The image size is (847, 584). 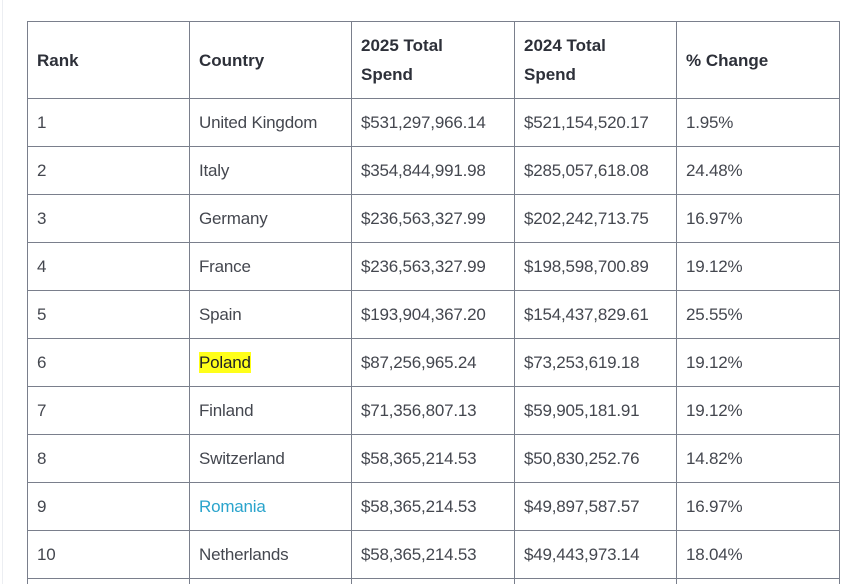 I want to click on cell-rank: 4, so click(x=108, y=266).